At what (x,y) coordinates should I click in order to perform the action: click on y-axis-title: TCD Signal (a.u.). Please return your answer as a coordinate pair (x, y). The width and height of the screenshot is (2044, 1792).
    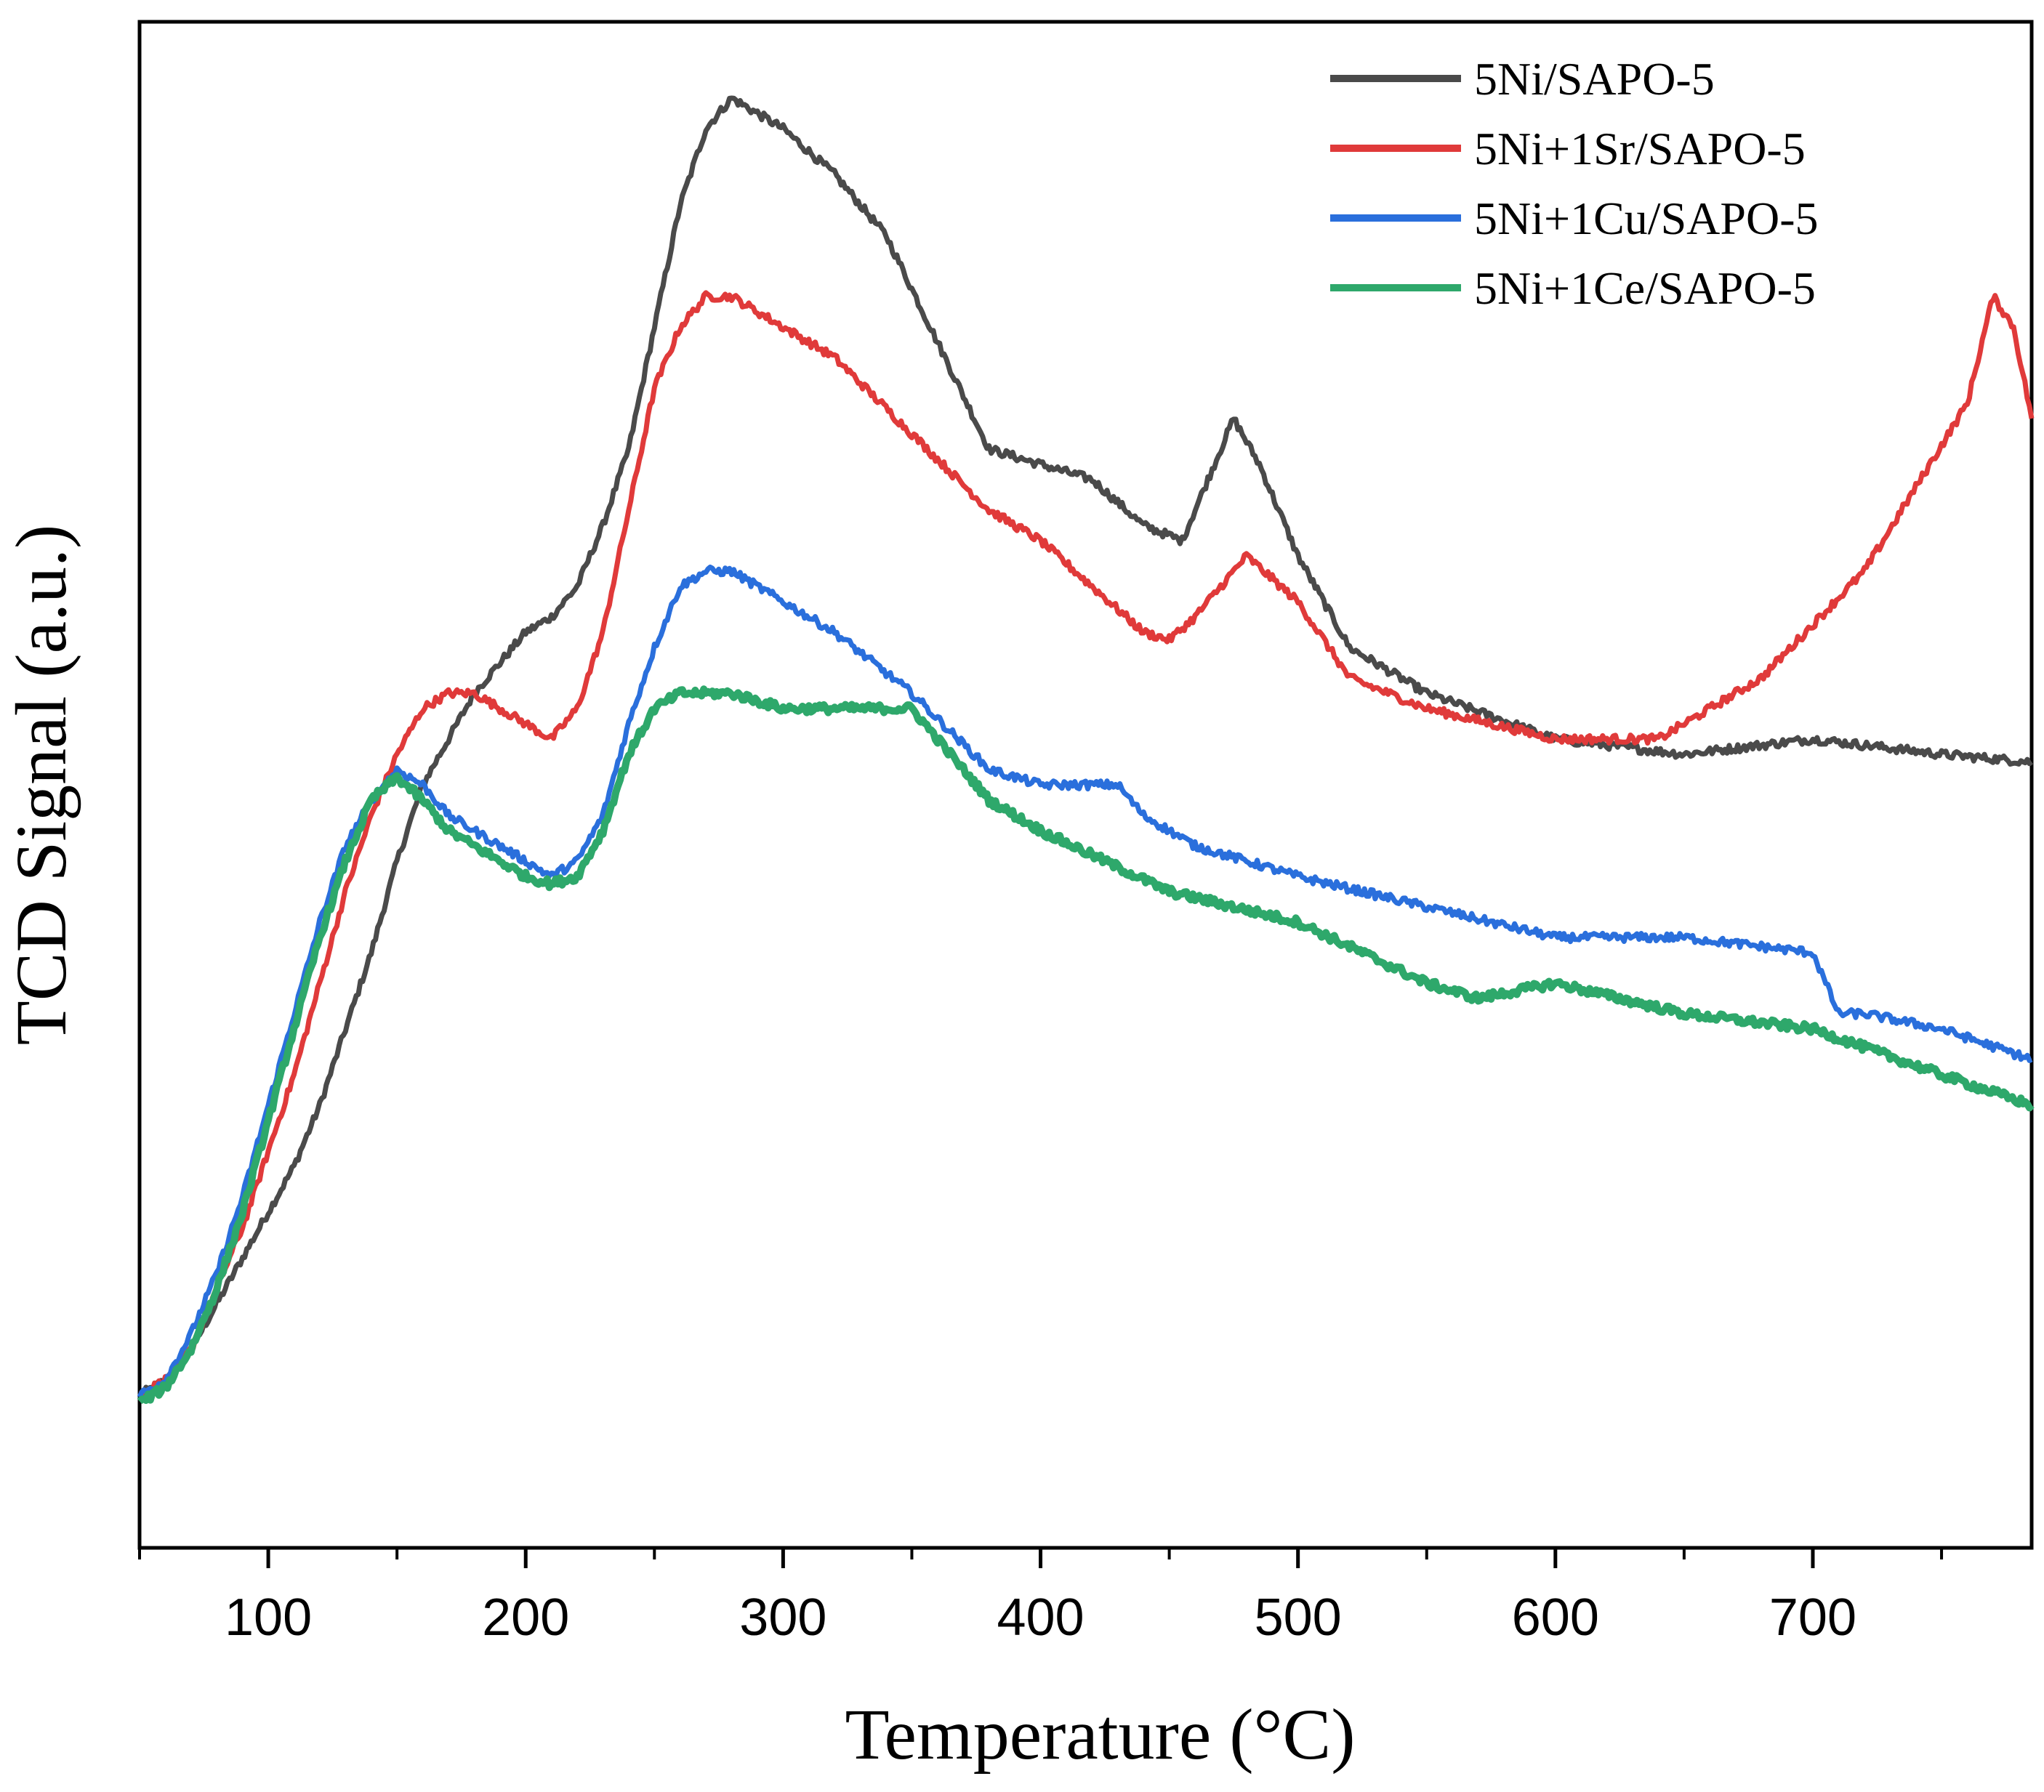
    Looking at the image, I should click on (41, 785).